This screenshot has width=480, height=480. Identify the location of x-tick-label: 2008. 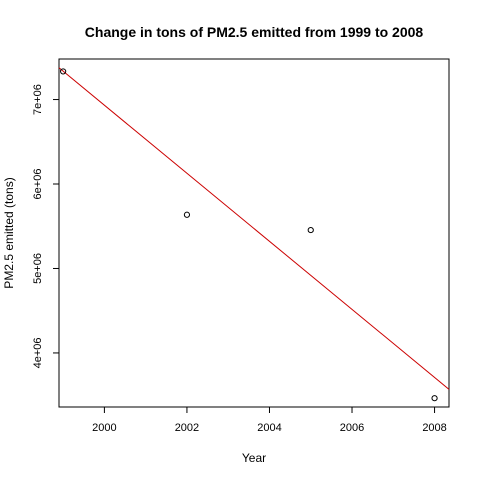
(434, 428).